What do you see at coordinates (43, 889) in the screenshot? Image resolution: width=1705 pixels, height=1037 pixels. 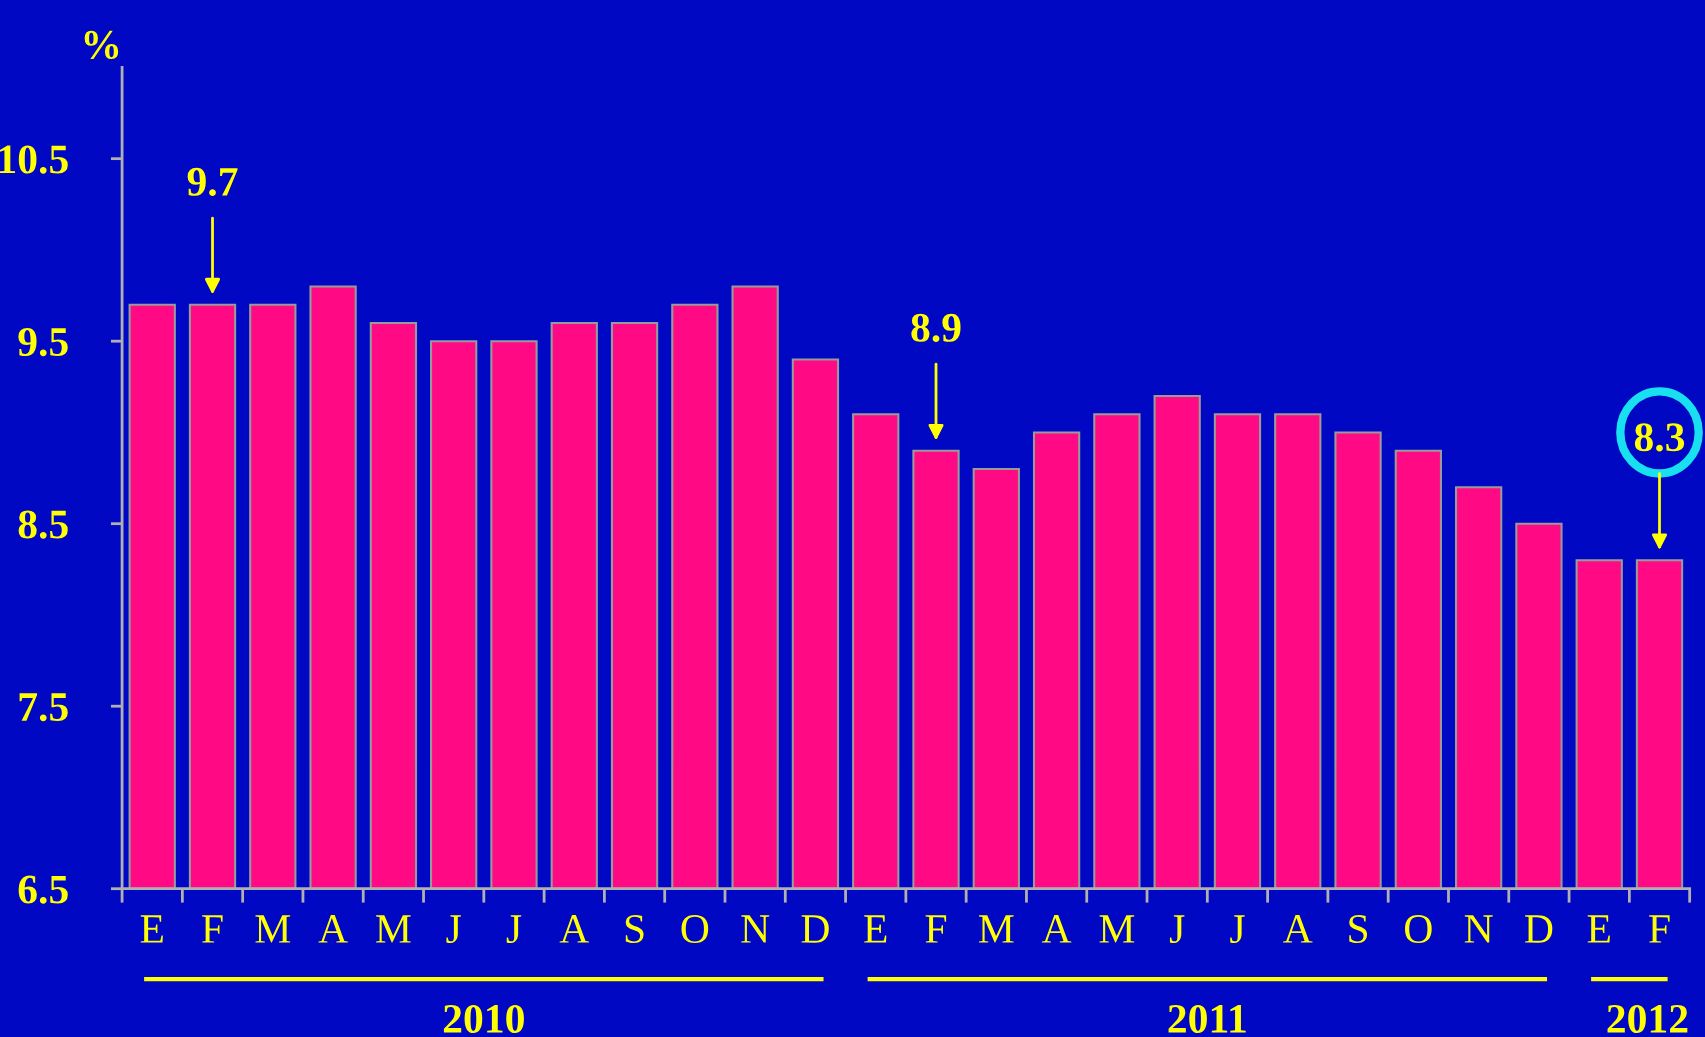 I see `y-tick-label: 6.5` at bounding box center [43, 889].